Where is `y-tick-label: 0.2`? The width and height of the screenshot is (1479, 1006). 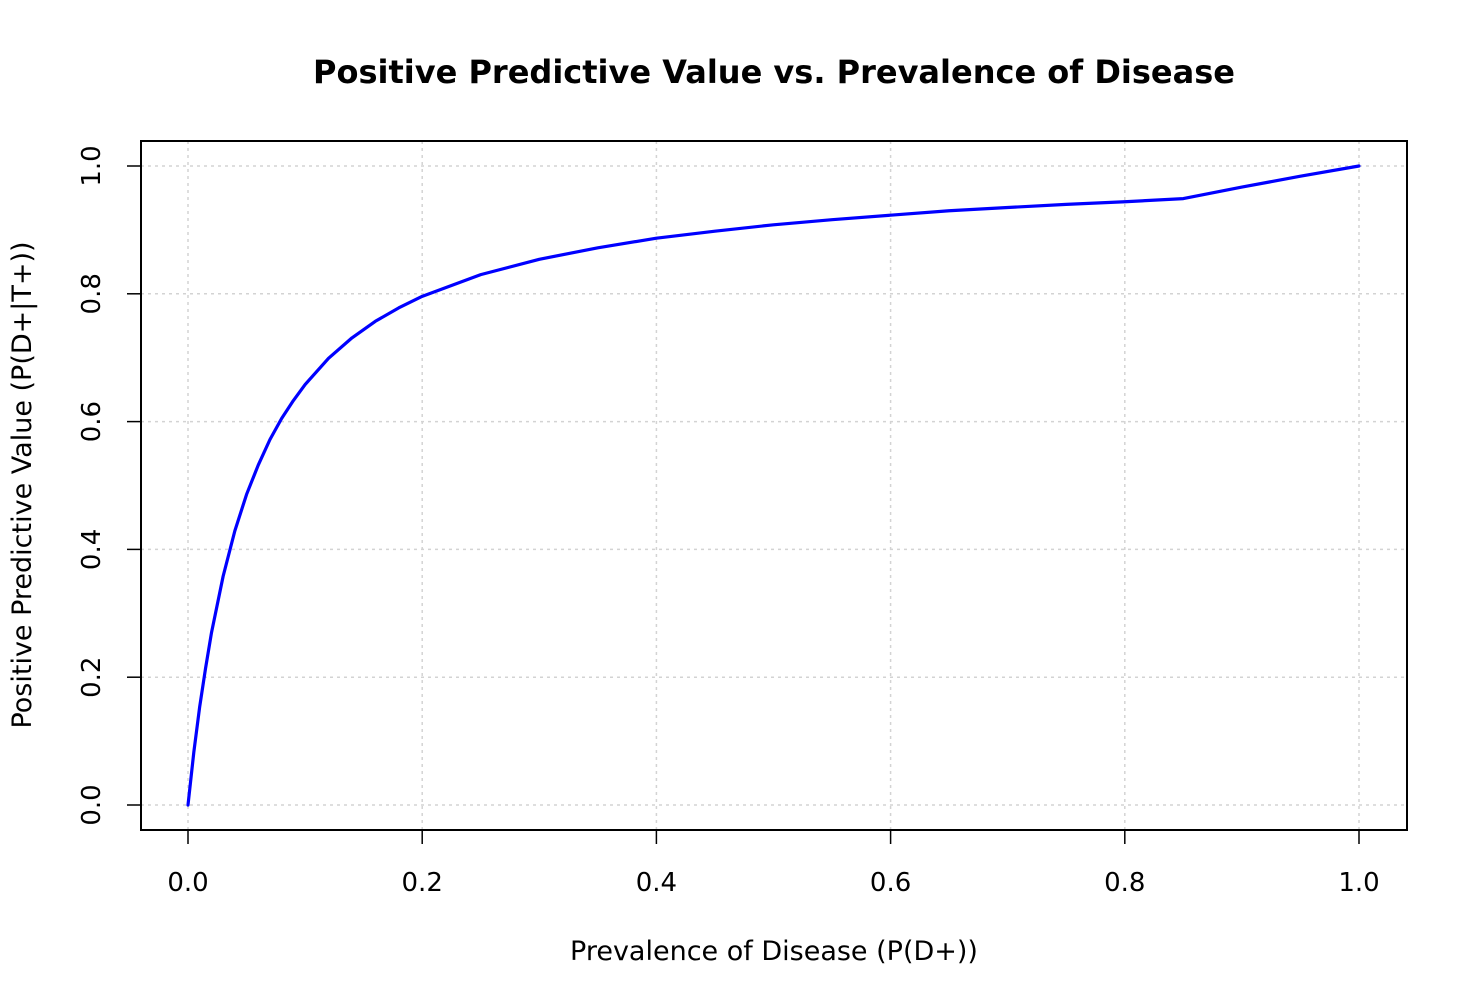 y-tick-label: 0.2 is located at coordinates (92, 677).